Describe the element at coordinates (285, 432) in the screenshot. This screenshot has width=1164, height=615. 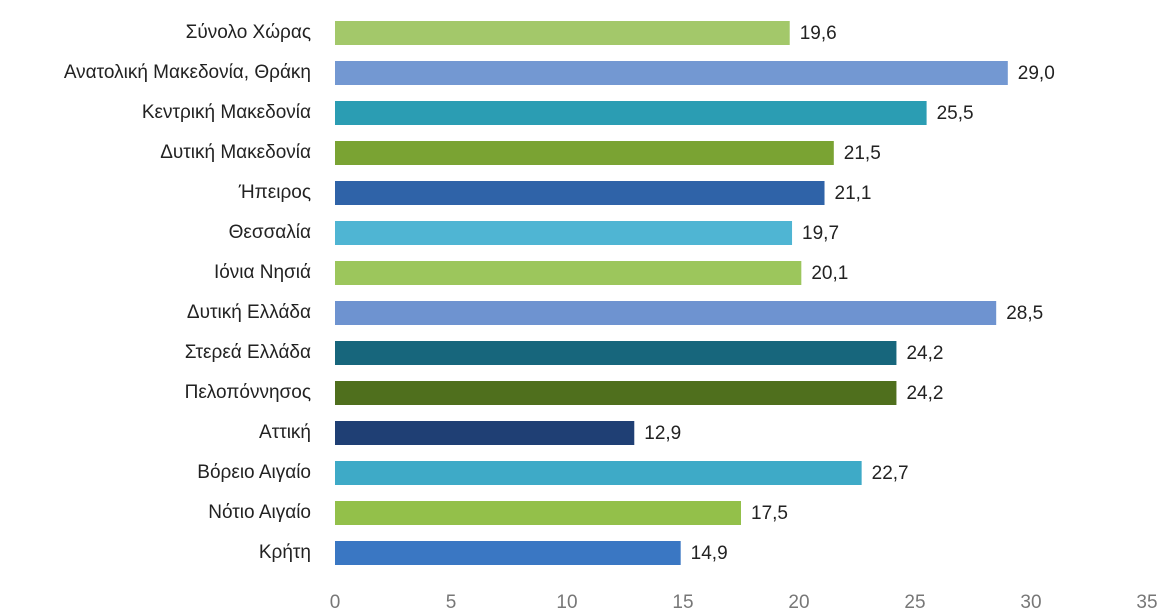
I see `y-tick-label: Αττική` at that location.